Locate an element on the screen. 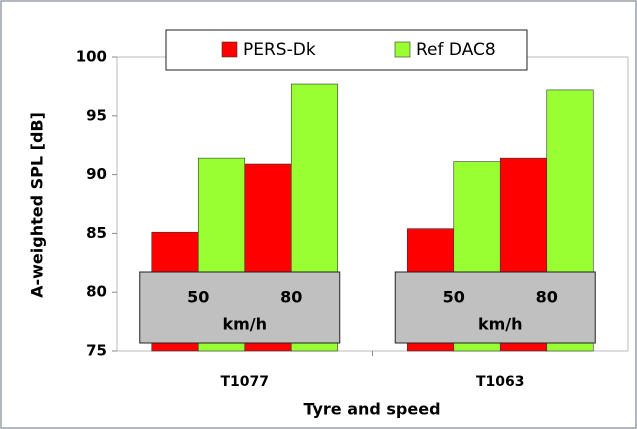 This screenshot has width=637, height=429. legend-label: PERS-Dk is located at coordinates (279, 50).